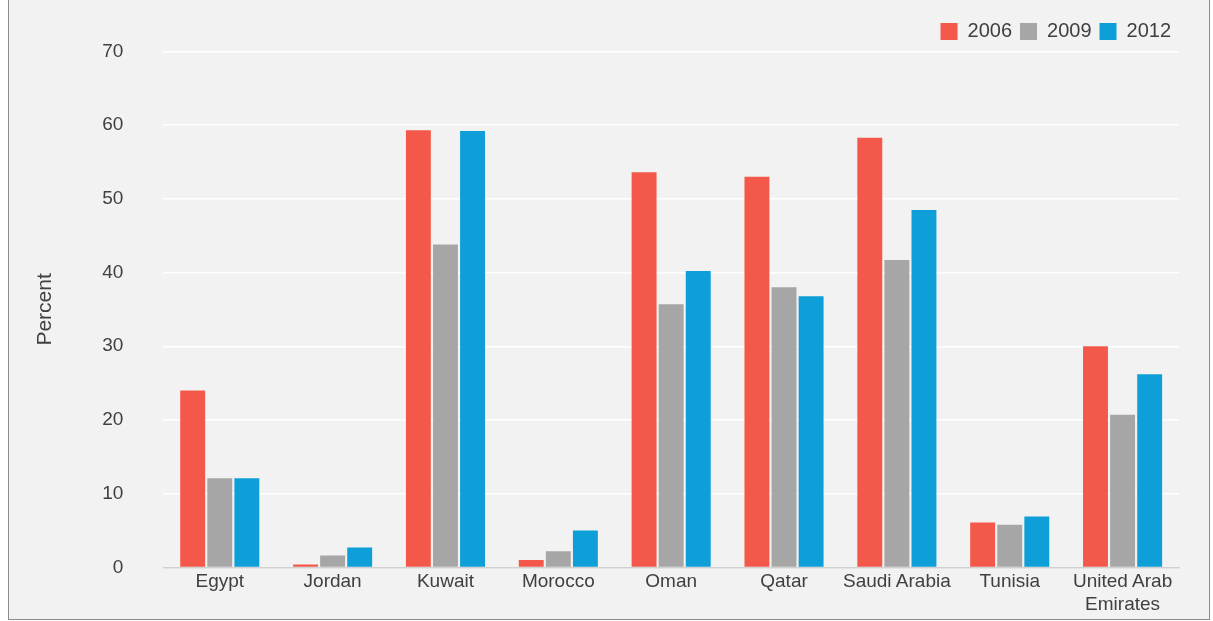  What do you see at coordinates (784, 581) in the screenshot?
I see `x-tick-label: Qatar` at bounding box center [784, 581].